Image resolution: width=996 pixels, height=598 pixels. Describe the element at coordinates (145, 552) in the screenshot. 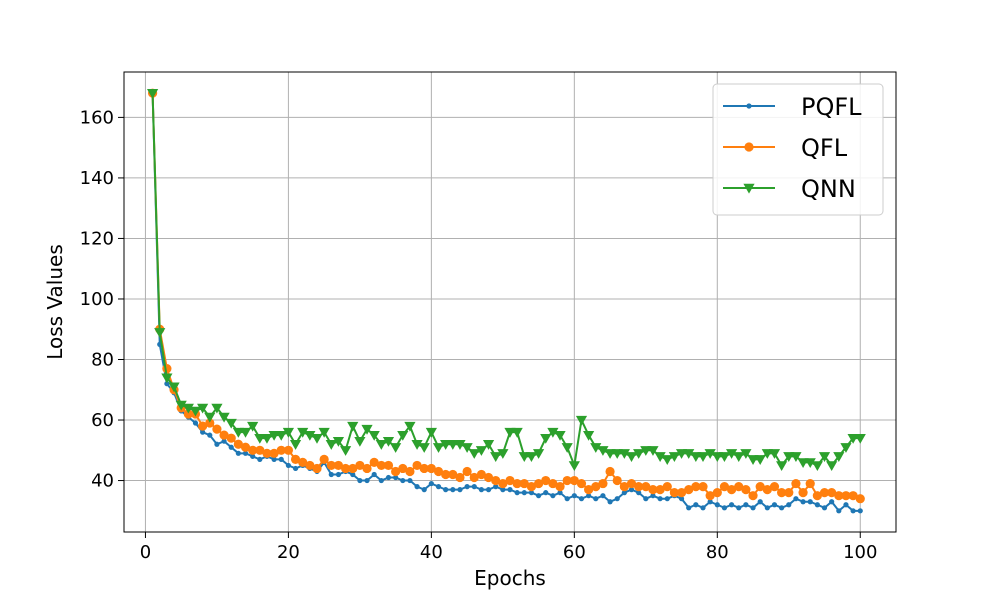

I see `x-tick-label: 0` at that location.